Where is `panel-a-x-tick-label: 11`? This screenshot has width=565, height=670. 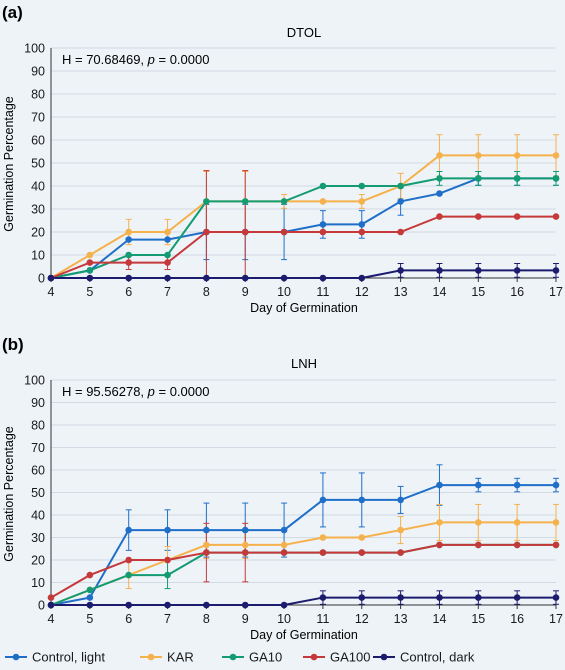
panel-a-x-tick-label: 11 is located at coordinates (322, 292).